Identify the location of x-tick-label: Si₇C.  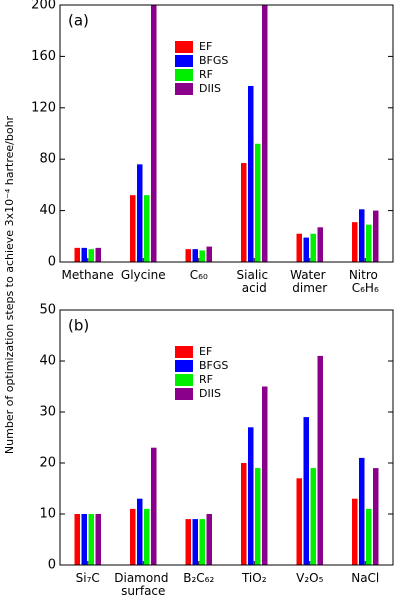
(88, 578).